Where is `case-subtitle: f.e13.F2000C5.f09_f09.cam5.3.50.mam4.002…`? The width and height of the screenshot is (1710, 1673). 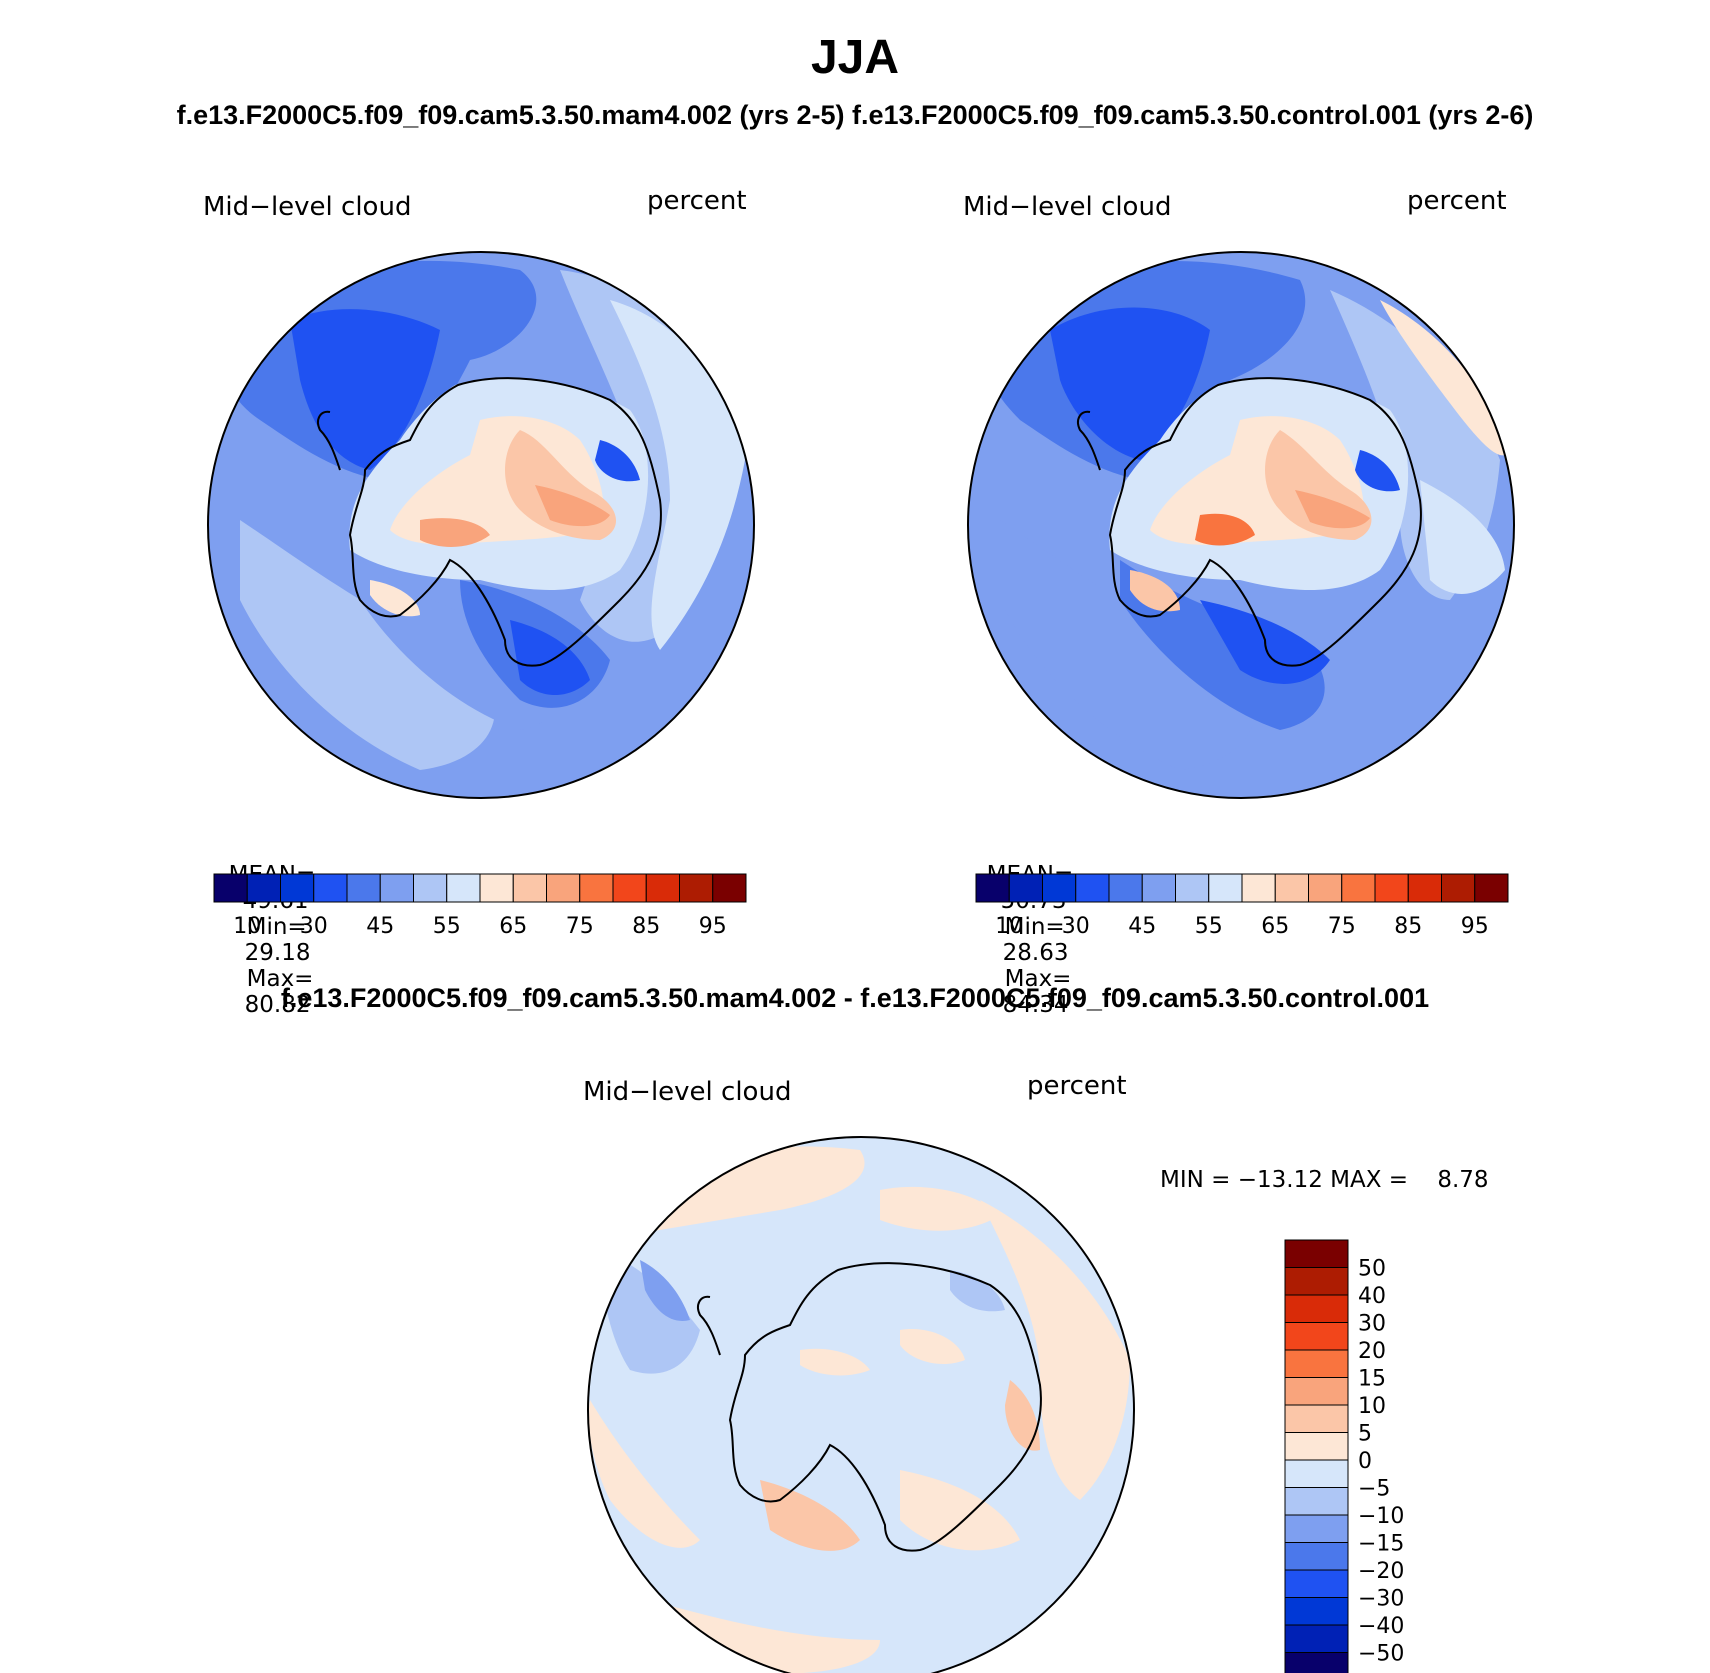
case-subtitle: f.e13.F2000C5.f09_f09.cam5.3.50.mam4.002… is located at coordinates (855, 115).